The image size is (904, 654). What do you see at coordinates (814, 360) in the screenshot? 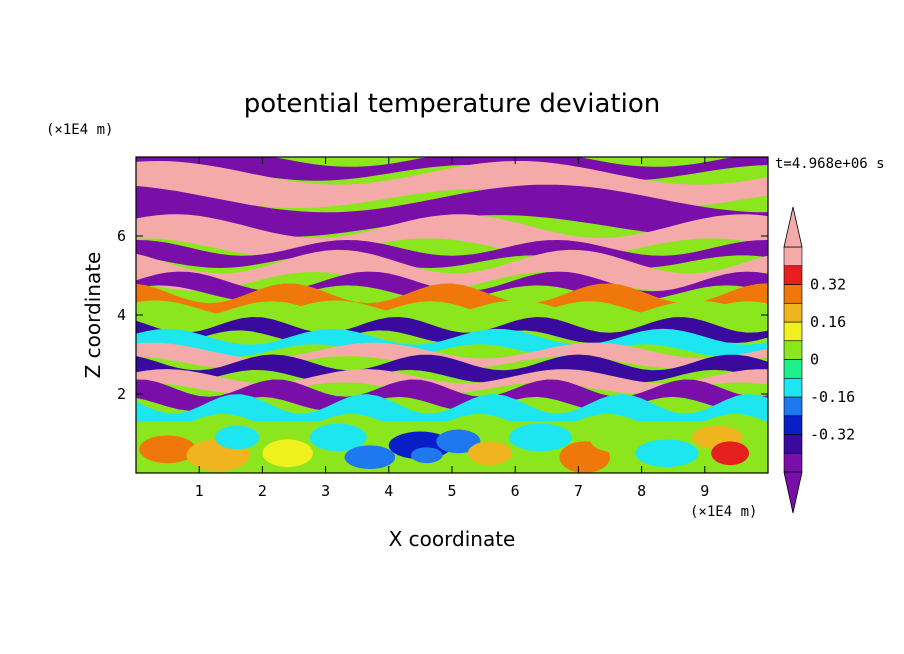
I see `colorbar-label: 0` at bounding box center [814, 360].